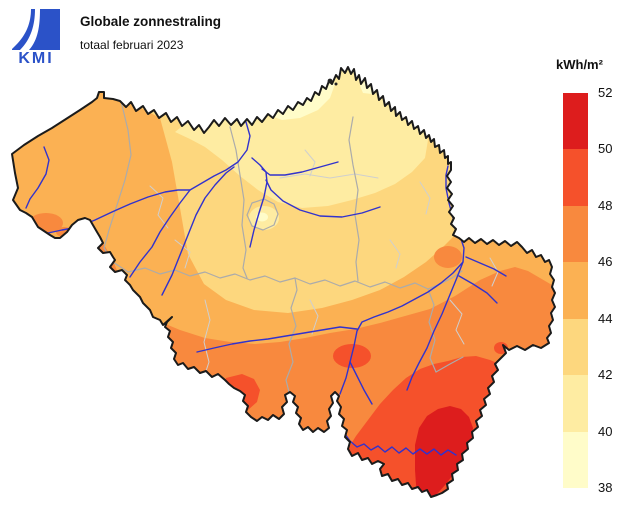 The width and height of the screenshot is (640, 507). What do you see at coordinates (198, 231) in the screenshot?
I see `river-dender` at bounding box center [198, 231].